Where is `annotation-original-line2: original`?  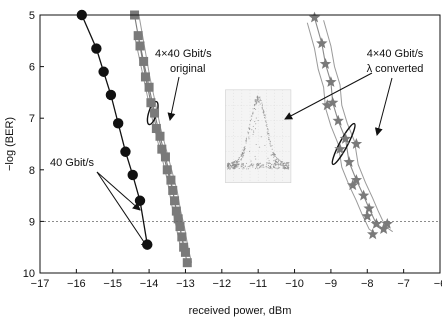
annotation-original-line2: original is located at coordinates (187, 69).